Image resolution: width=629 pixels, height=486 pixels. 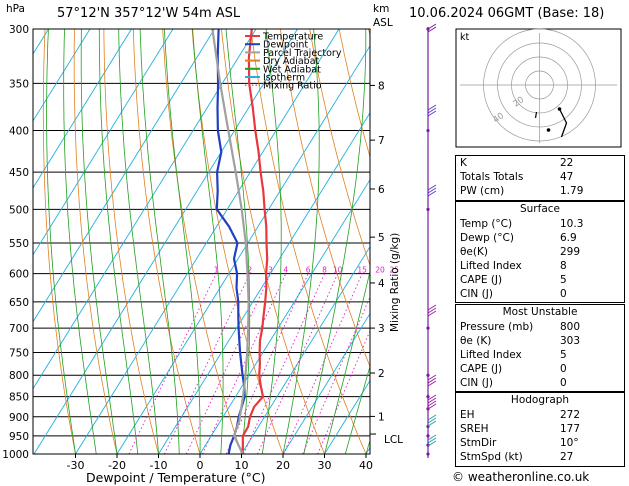 What do you see at coordinates (540, 224) in the screenshot?
I see `surface-row: Temp (°C) 10.3` at bounding box center [540, 224].